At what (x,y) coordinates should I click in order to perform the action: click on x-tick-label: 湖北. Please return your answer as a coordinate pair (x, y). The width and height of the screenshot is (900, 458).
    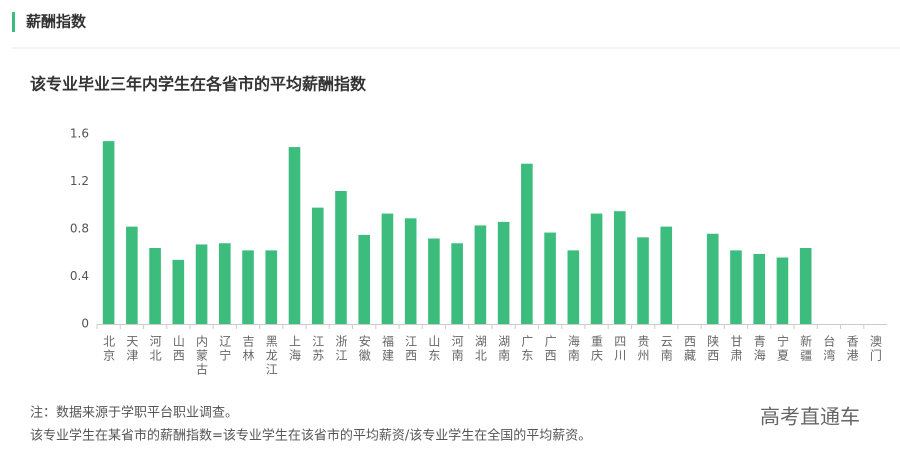
    Looking at the image, I should click on (480, 348).